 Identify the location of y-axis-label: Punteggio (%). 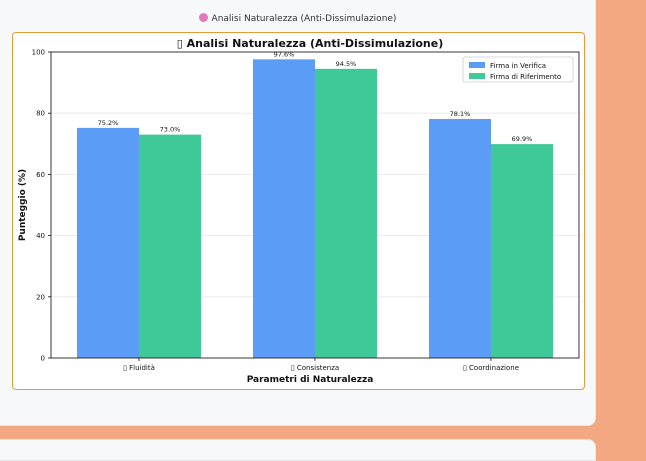
(23, 205).